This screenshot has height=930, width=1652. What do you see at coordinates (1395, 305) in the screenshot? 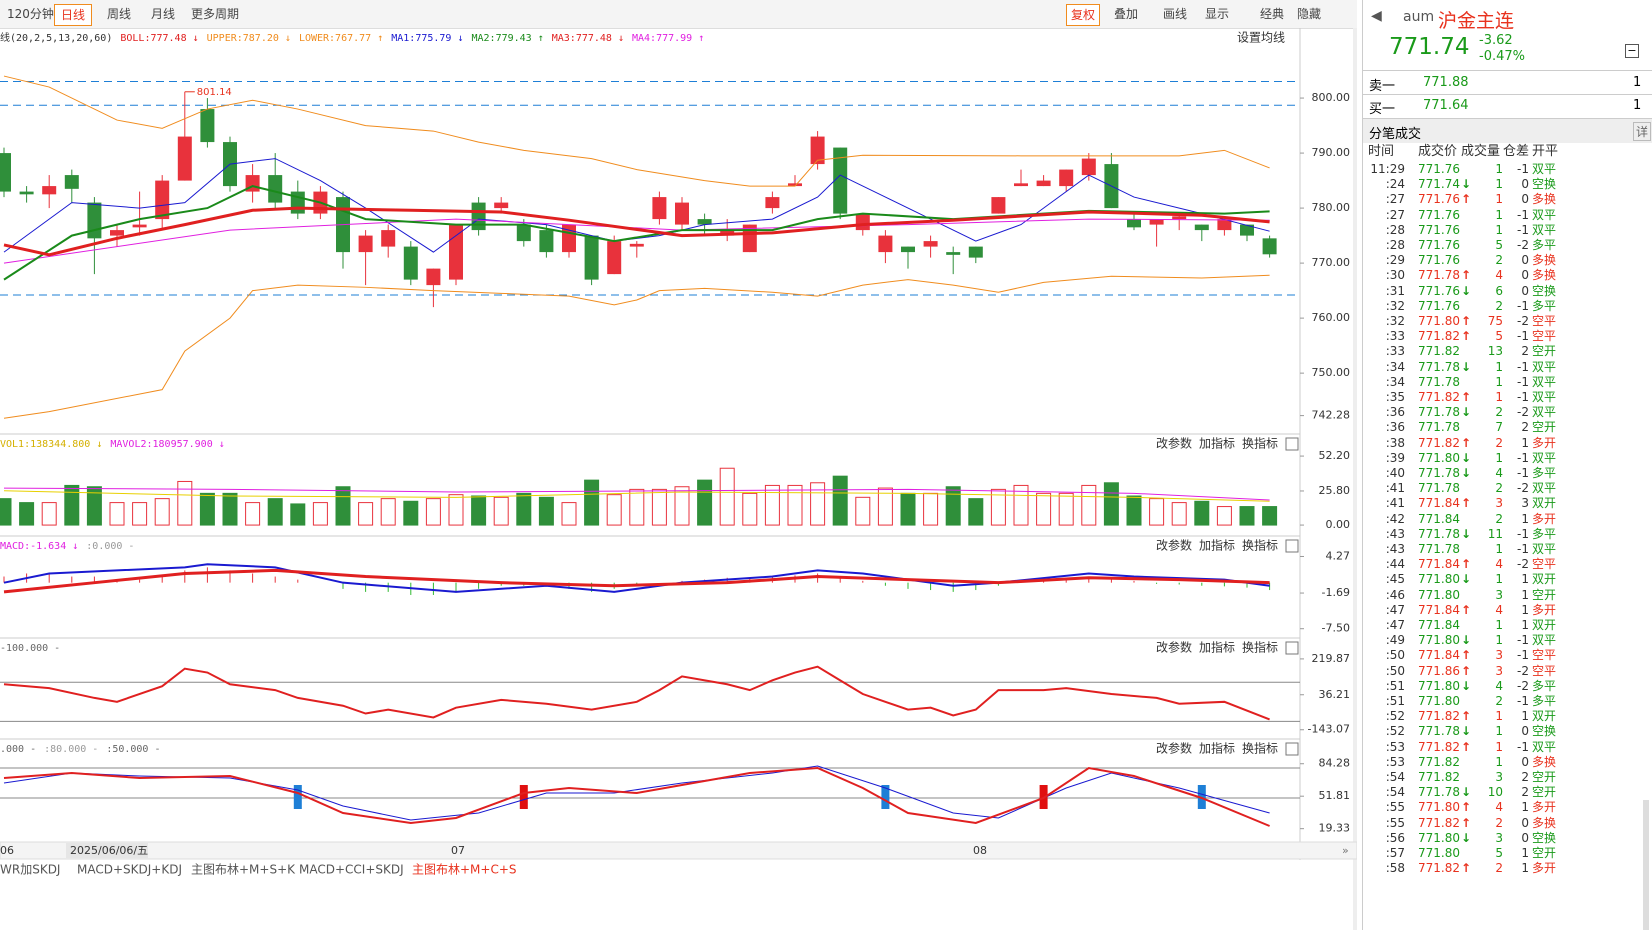
I see `time: :32` at bounding box center [1395, 305].